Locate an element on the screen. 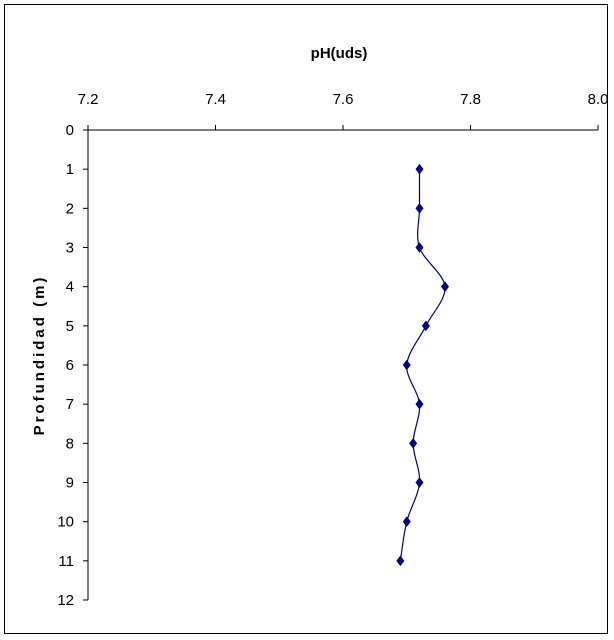  y-tick-label: 6 is located at coordinates (70, 365).